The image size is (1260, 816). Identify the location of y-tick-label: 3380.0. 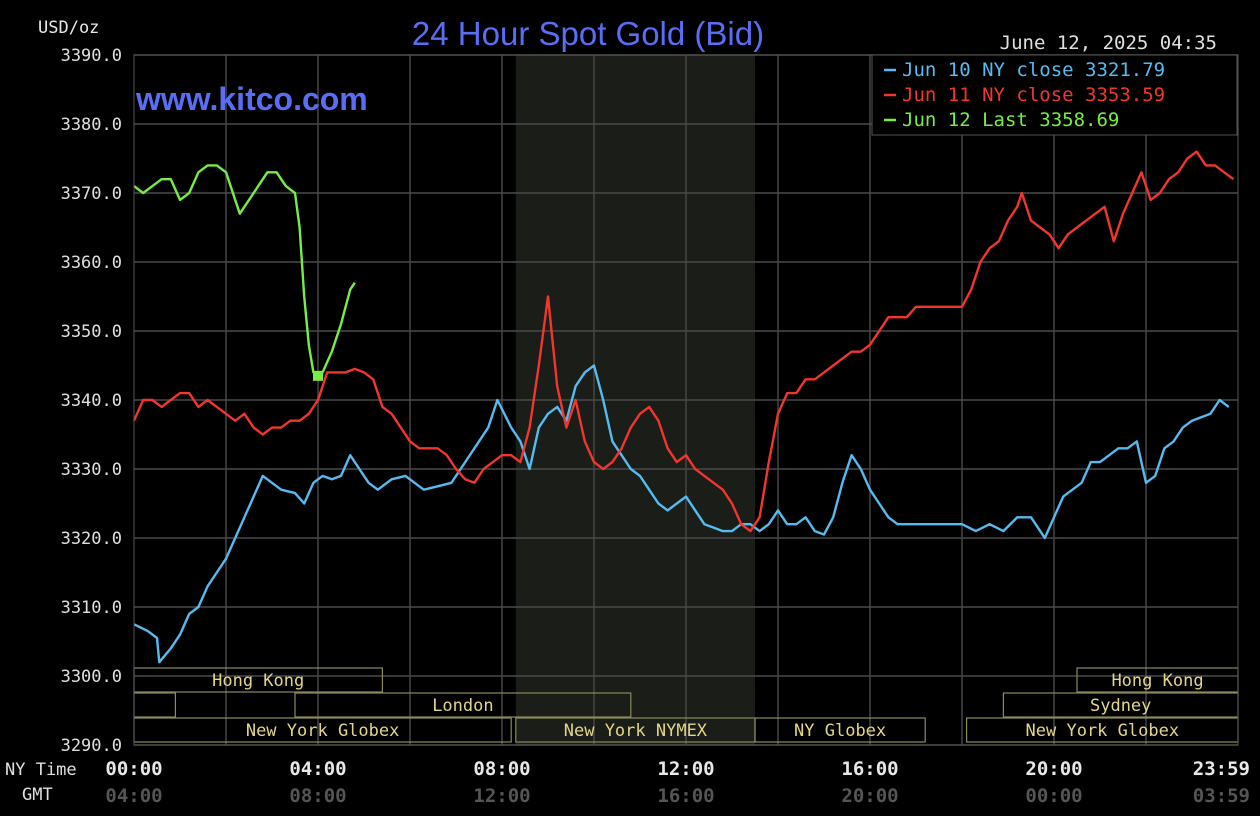
(91, 125).